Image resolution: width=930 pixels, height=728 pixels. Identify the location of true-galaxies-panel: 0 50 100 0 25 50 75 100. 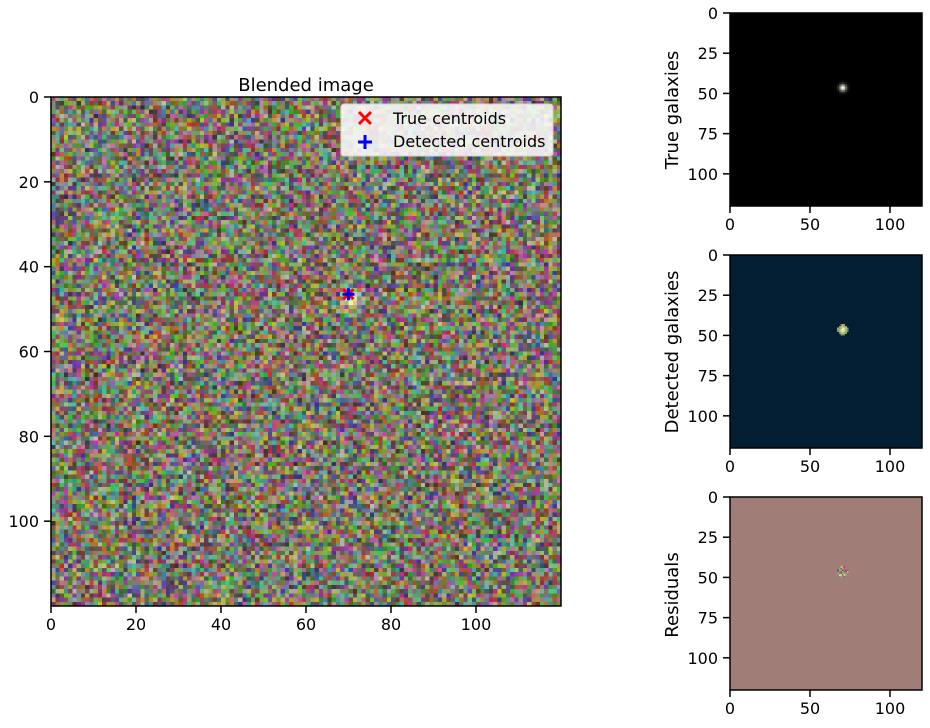
(805, 119).